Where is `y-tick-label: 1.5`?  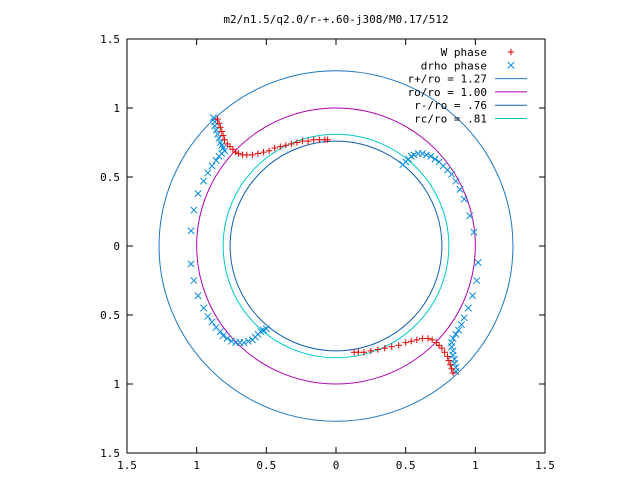
y-tick-label: 1.5 is located at coordinates (110, 39).